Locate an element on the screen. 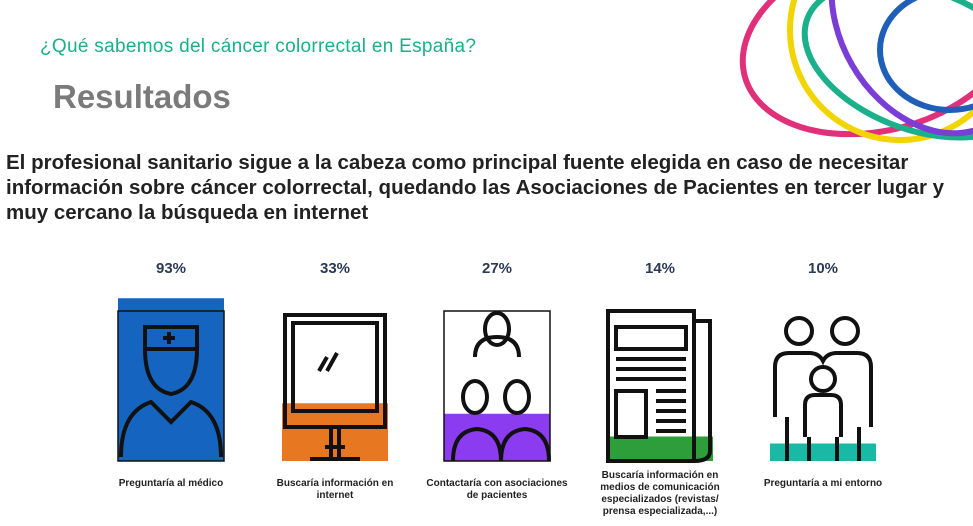  value-label: 10% is located at coordinates (823, 268).